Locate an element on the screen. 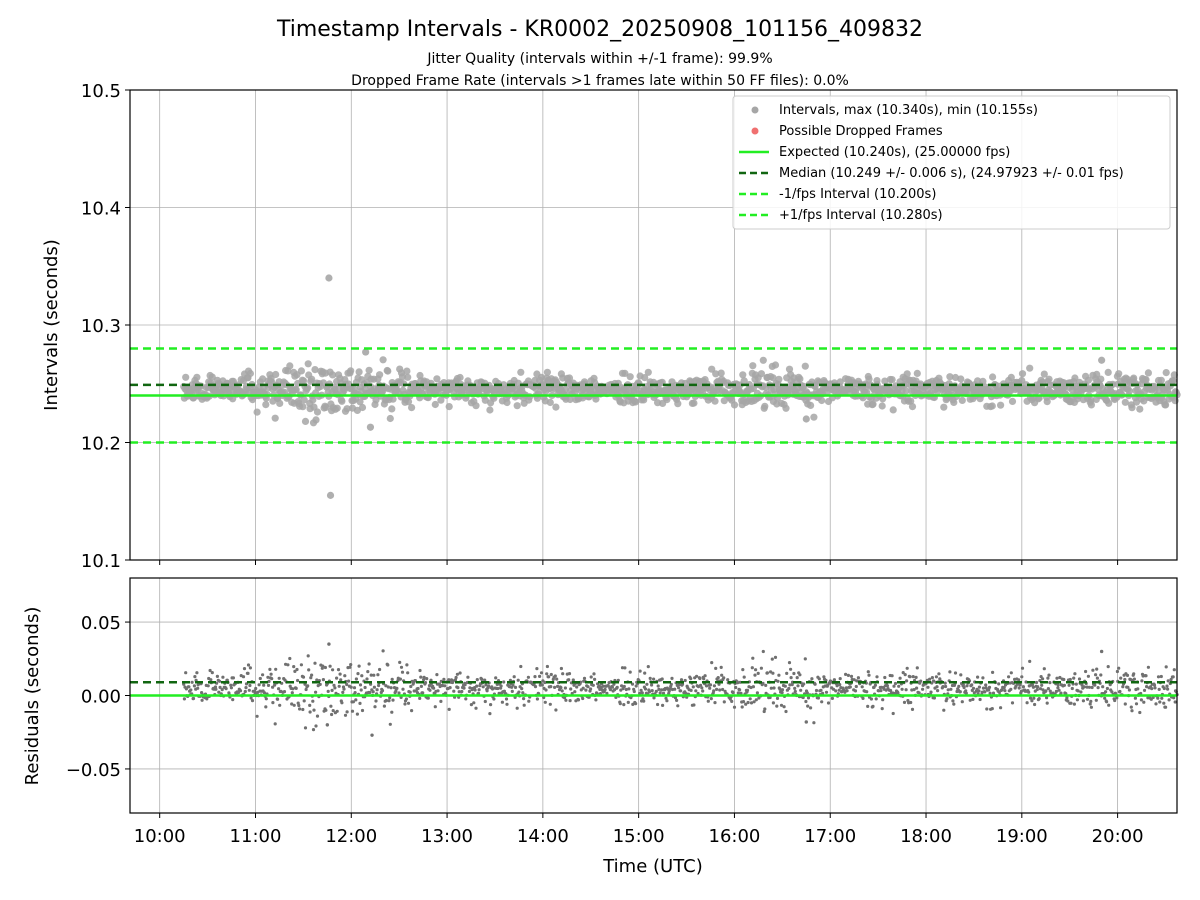  bottom-residual-points is located at coordinates (680, 689).